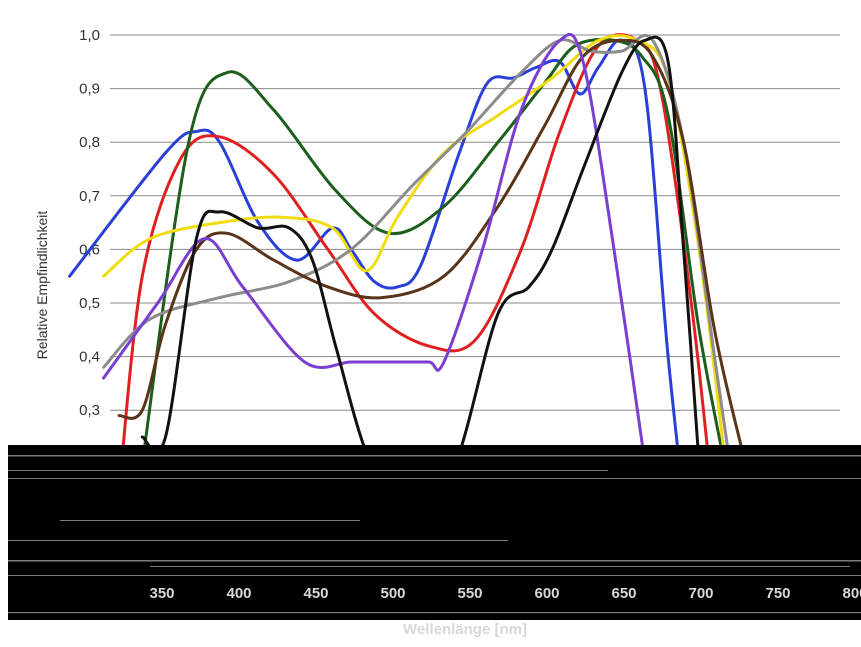 The image size is (861, 647). I want to click on x-tick-label: 700, so click(700, 593).